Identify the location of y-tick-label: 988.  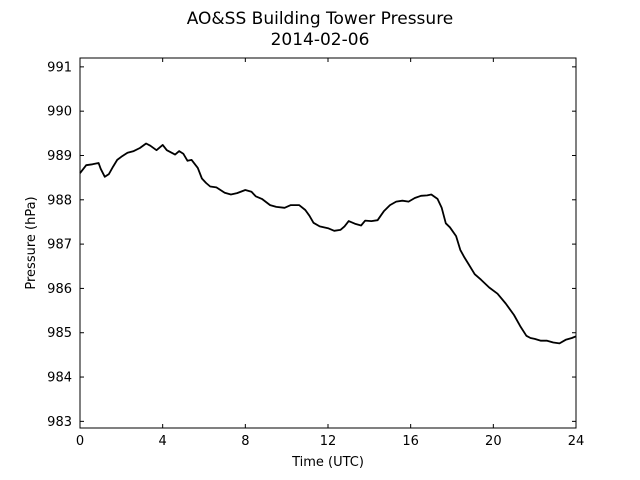
(59, 200).